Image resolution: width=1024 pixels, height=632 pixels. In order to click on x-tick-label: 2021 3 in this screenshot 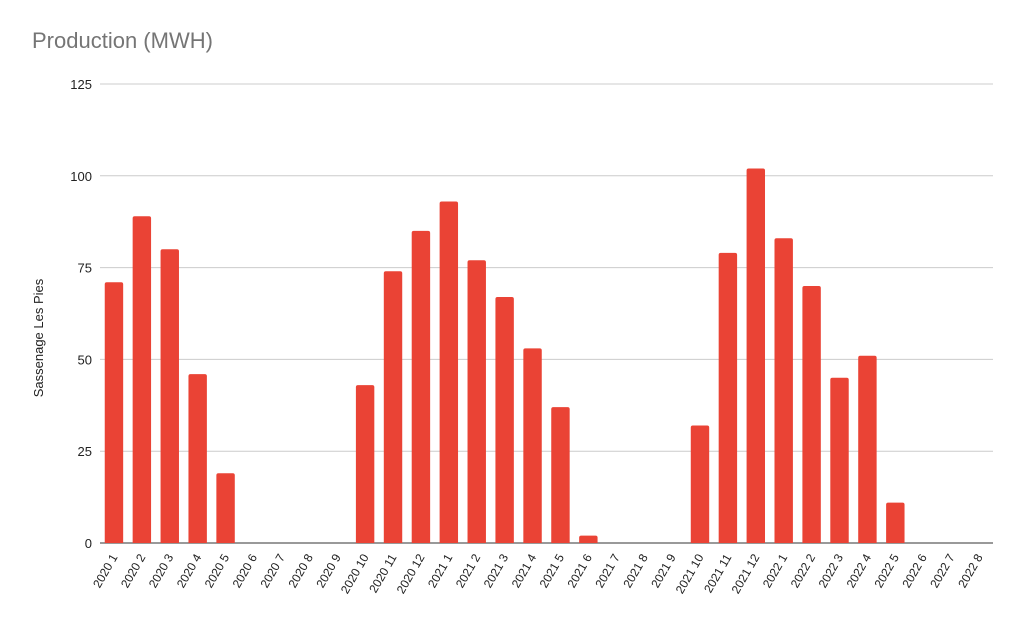, I will do `click(496, 570)`.